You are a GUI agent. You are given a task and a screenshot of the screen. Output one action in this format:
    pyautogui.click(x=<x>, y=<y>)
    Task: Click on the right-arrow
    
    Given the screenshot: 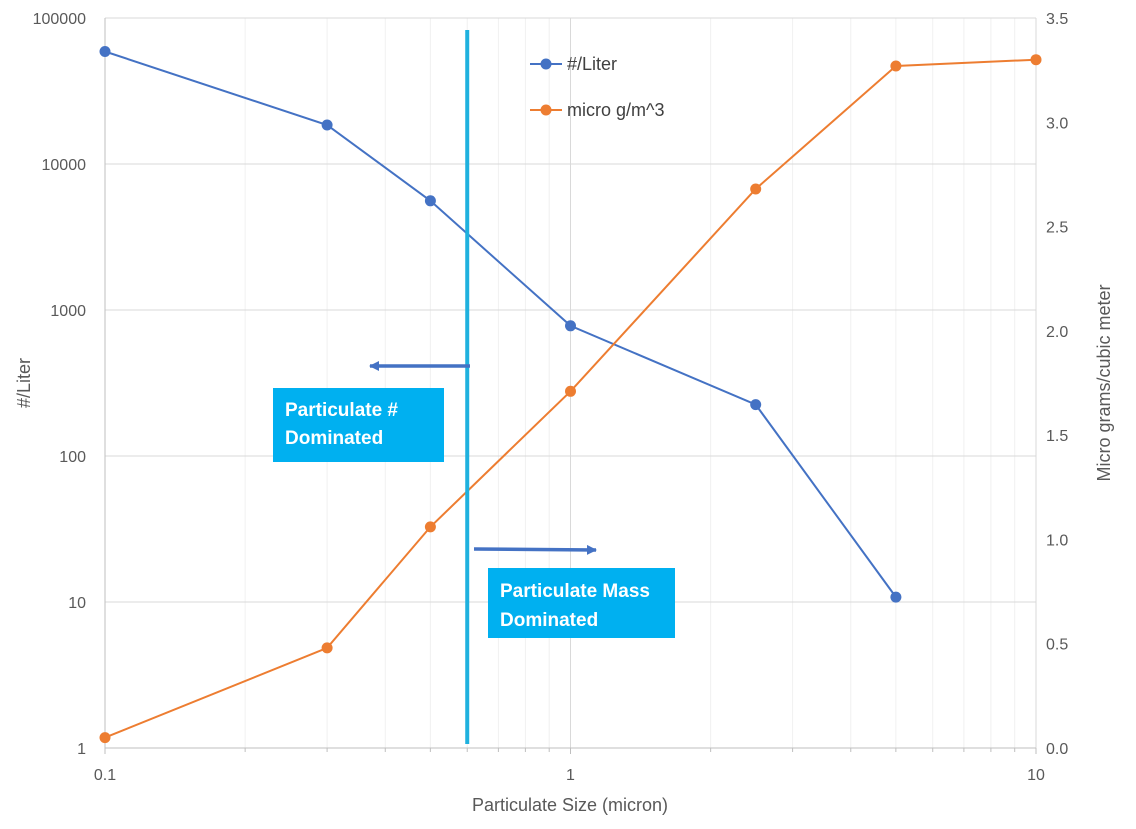 What is the action you would take?
    pyautogui.click(x=535, y=549)
    